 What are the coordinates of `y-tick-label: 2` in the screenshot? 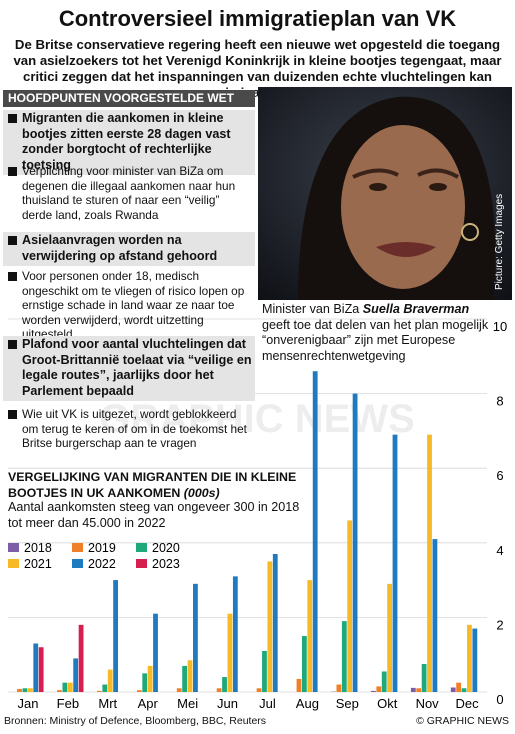 It's located at (499, 624).